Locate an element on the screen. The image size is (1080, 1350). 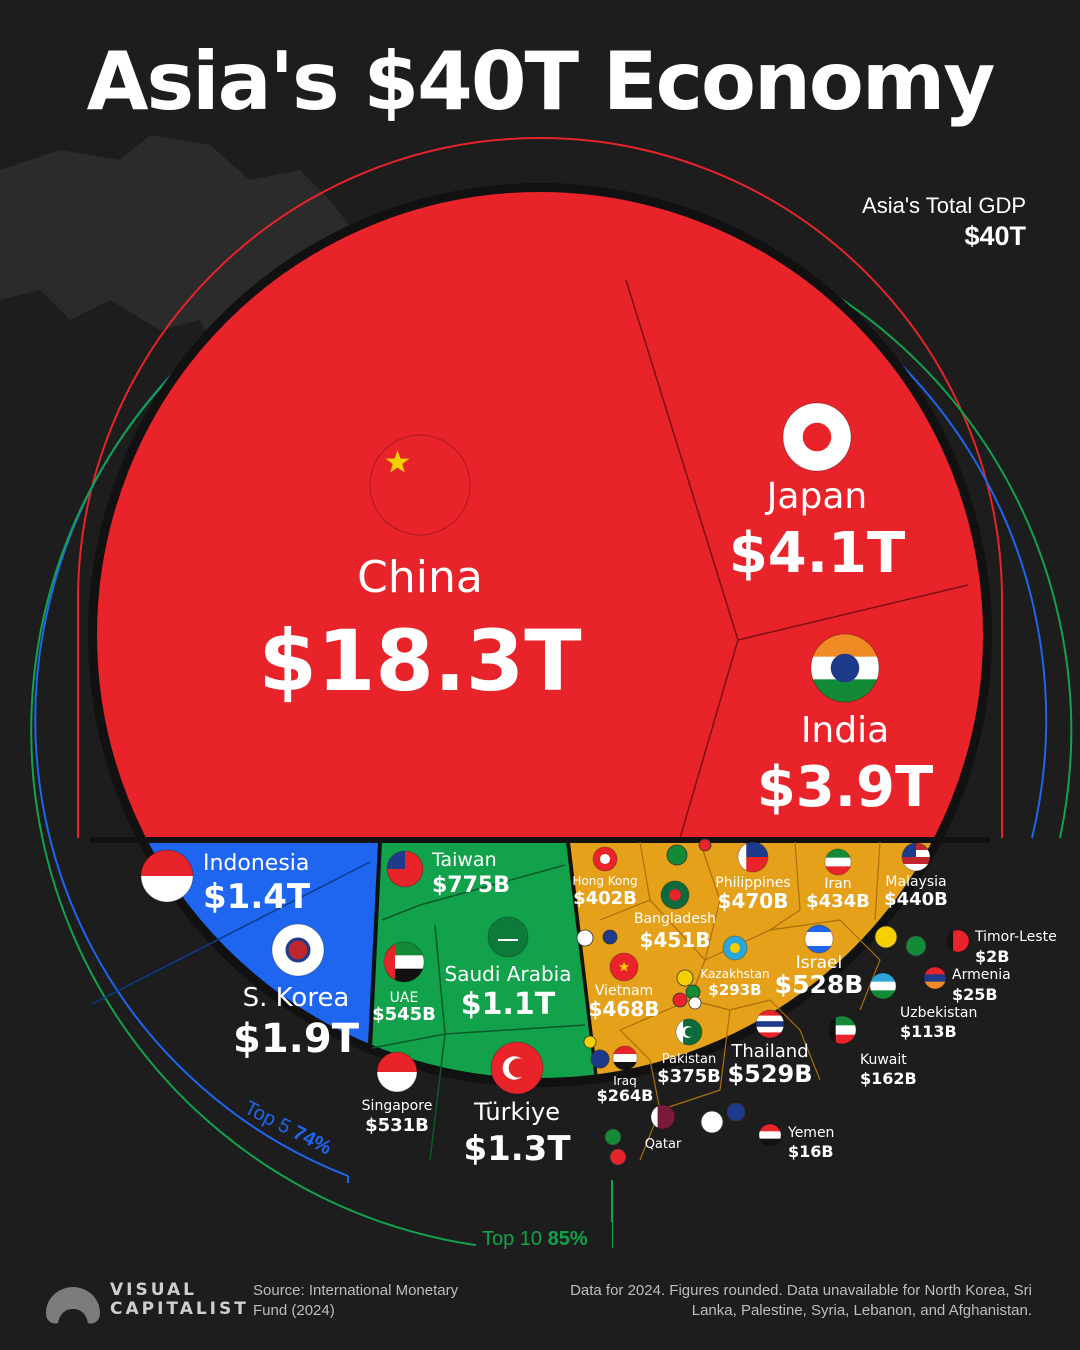
kuwait-flag-icon is located at coordinates (842, 1030).